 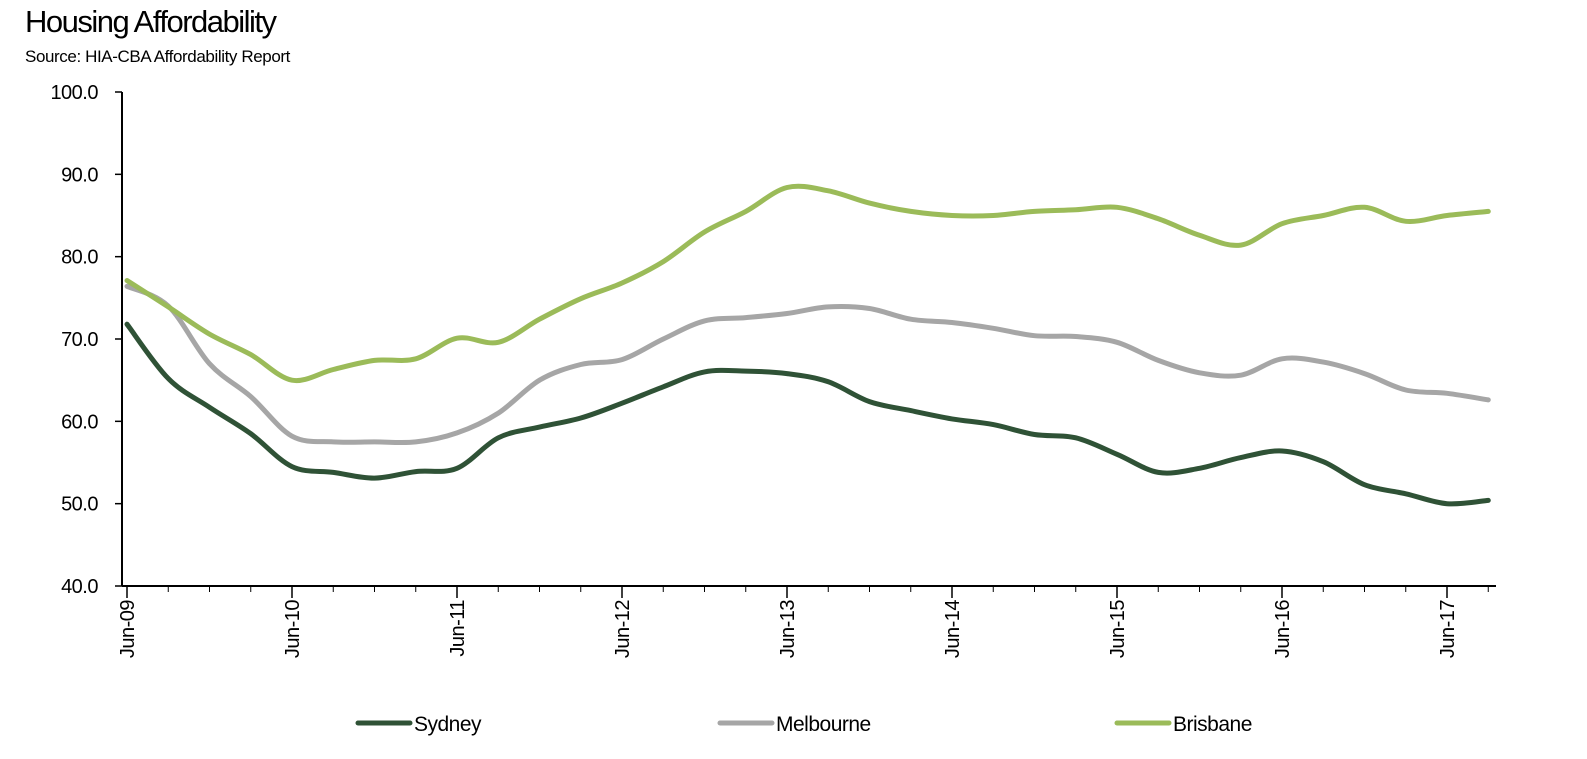 What do you see at coordinates (448, 724) in the screenshot?
I see `legend-label-sydney: Sydney` at bounding box center [448, 724].